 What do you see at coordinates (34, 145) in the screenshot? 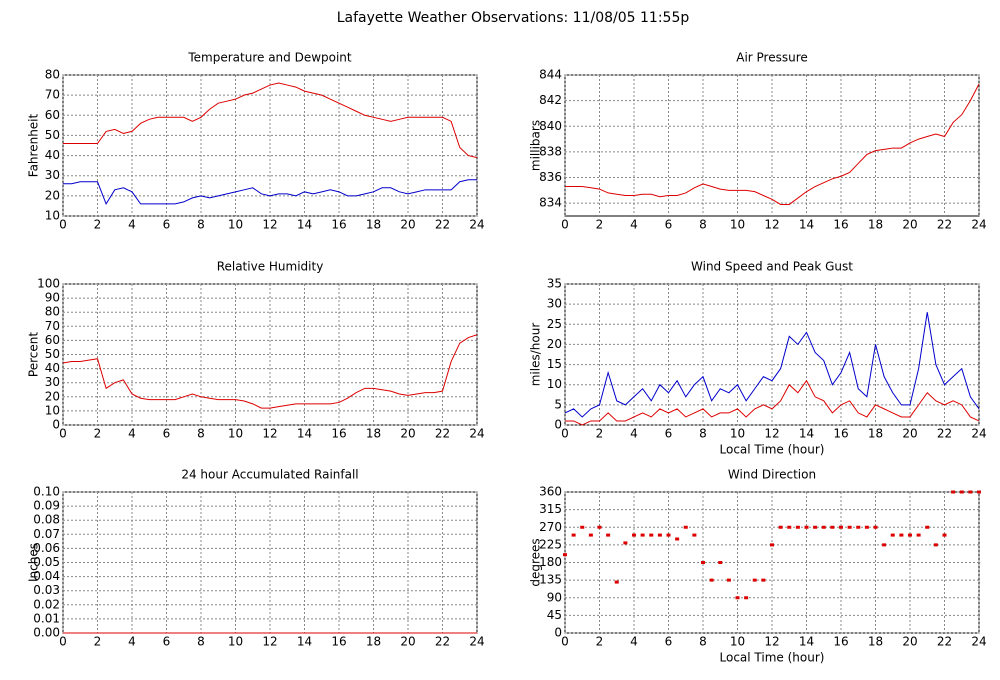
I see `y-axis-label: Fahrenheit` at bounding box center [34, 145].